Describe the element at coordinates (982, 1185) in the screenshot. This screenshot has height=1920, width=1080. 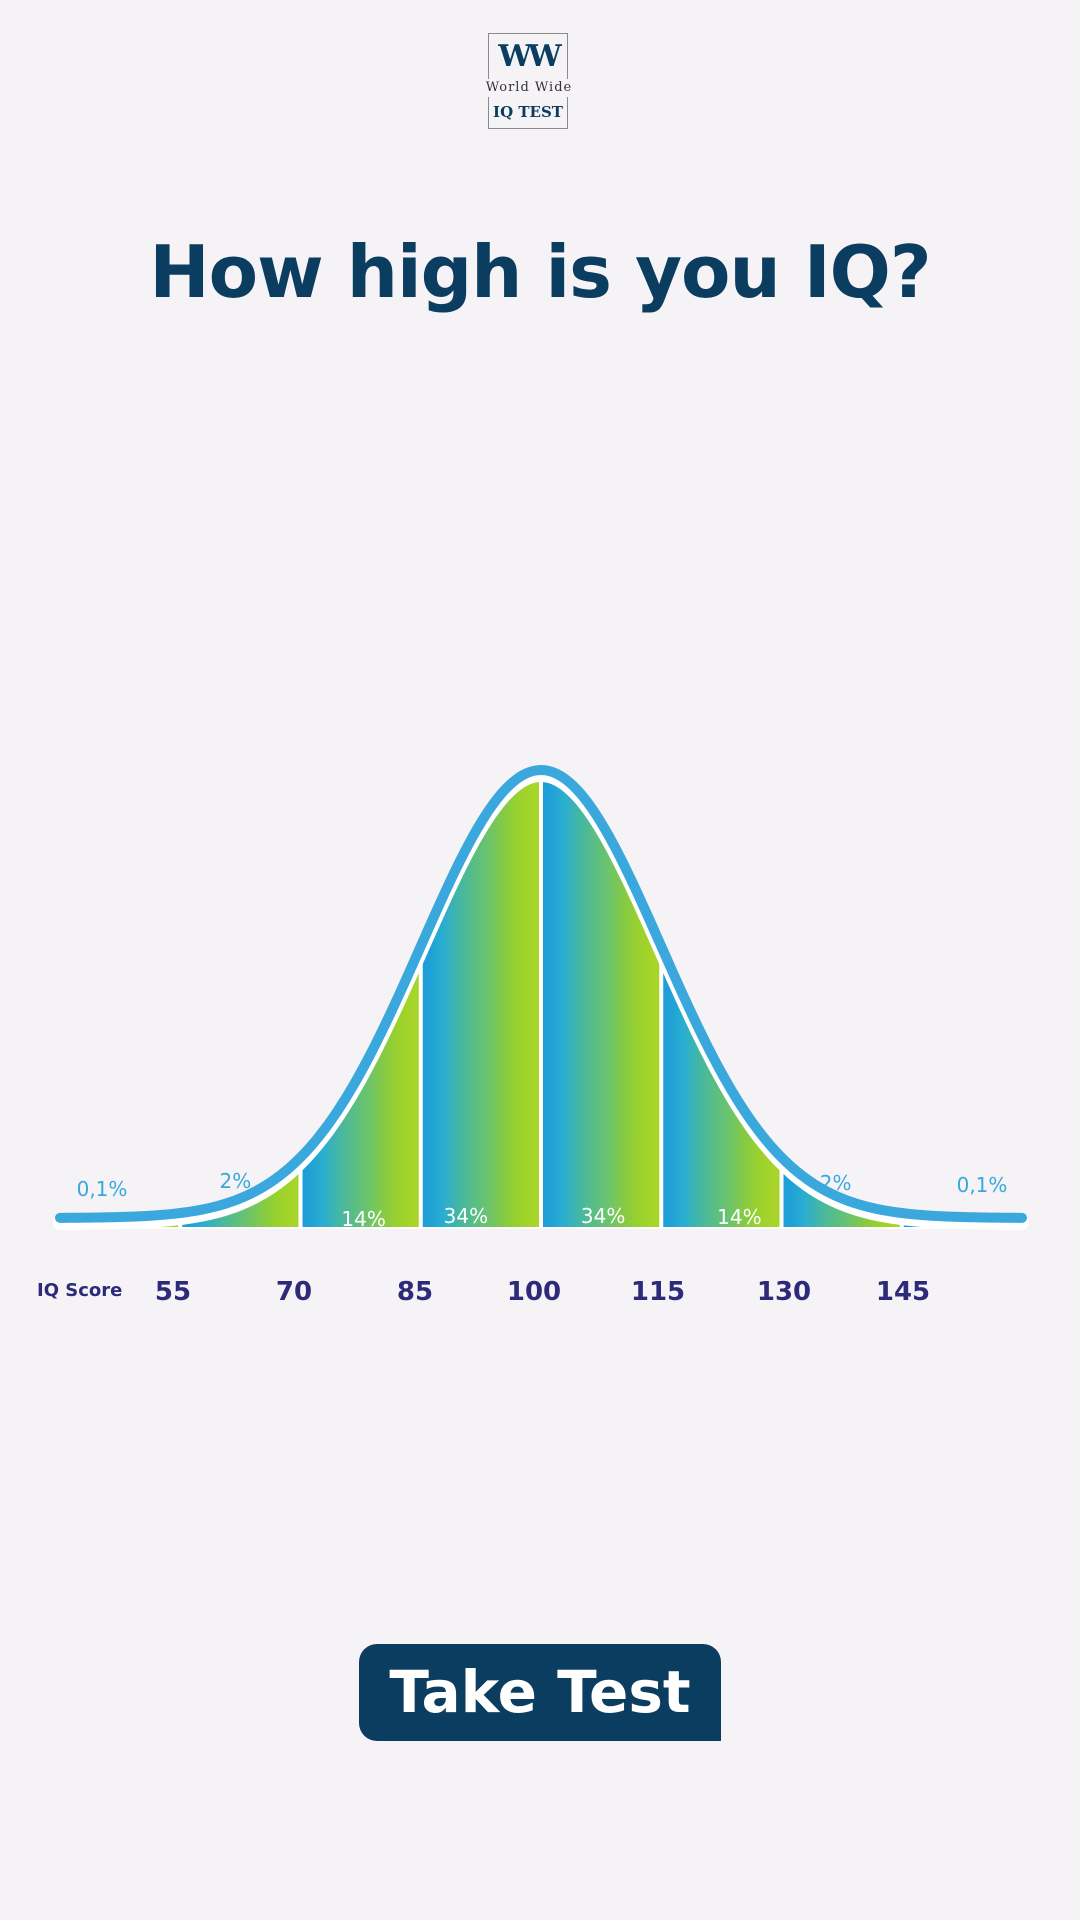
I see `percent-label-8: 0,1%` at that location.